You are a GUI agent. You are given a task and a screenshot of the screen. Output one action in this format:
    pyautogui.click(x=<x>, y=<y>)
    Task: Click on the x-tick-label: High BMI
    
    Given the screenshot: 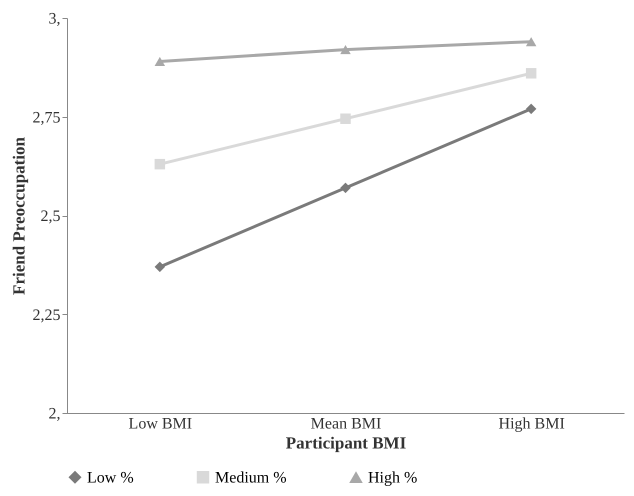 What is the action you would take?
    pyautogui.click(x=531, y=424)
    